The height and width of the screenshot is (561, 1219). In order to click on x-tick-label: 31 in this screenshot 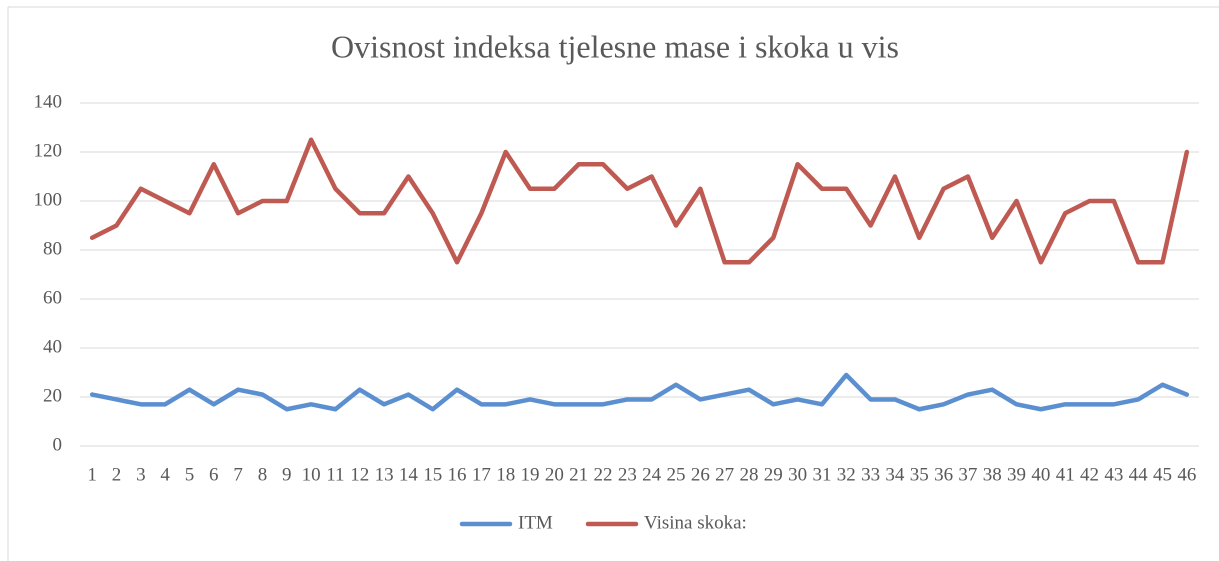, I will do `click(821, 474)`.